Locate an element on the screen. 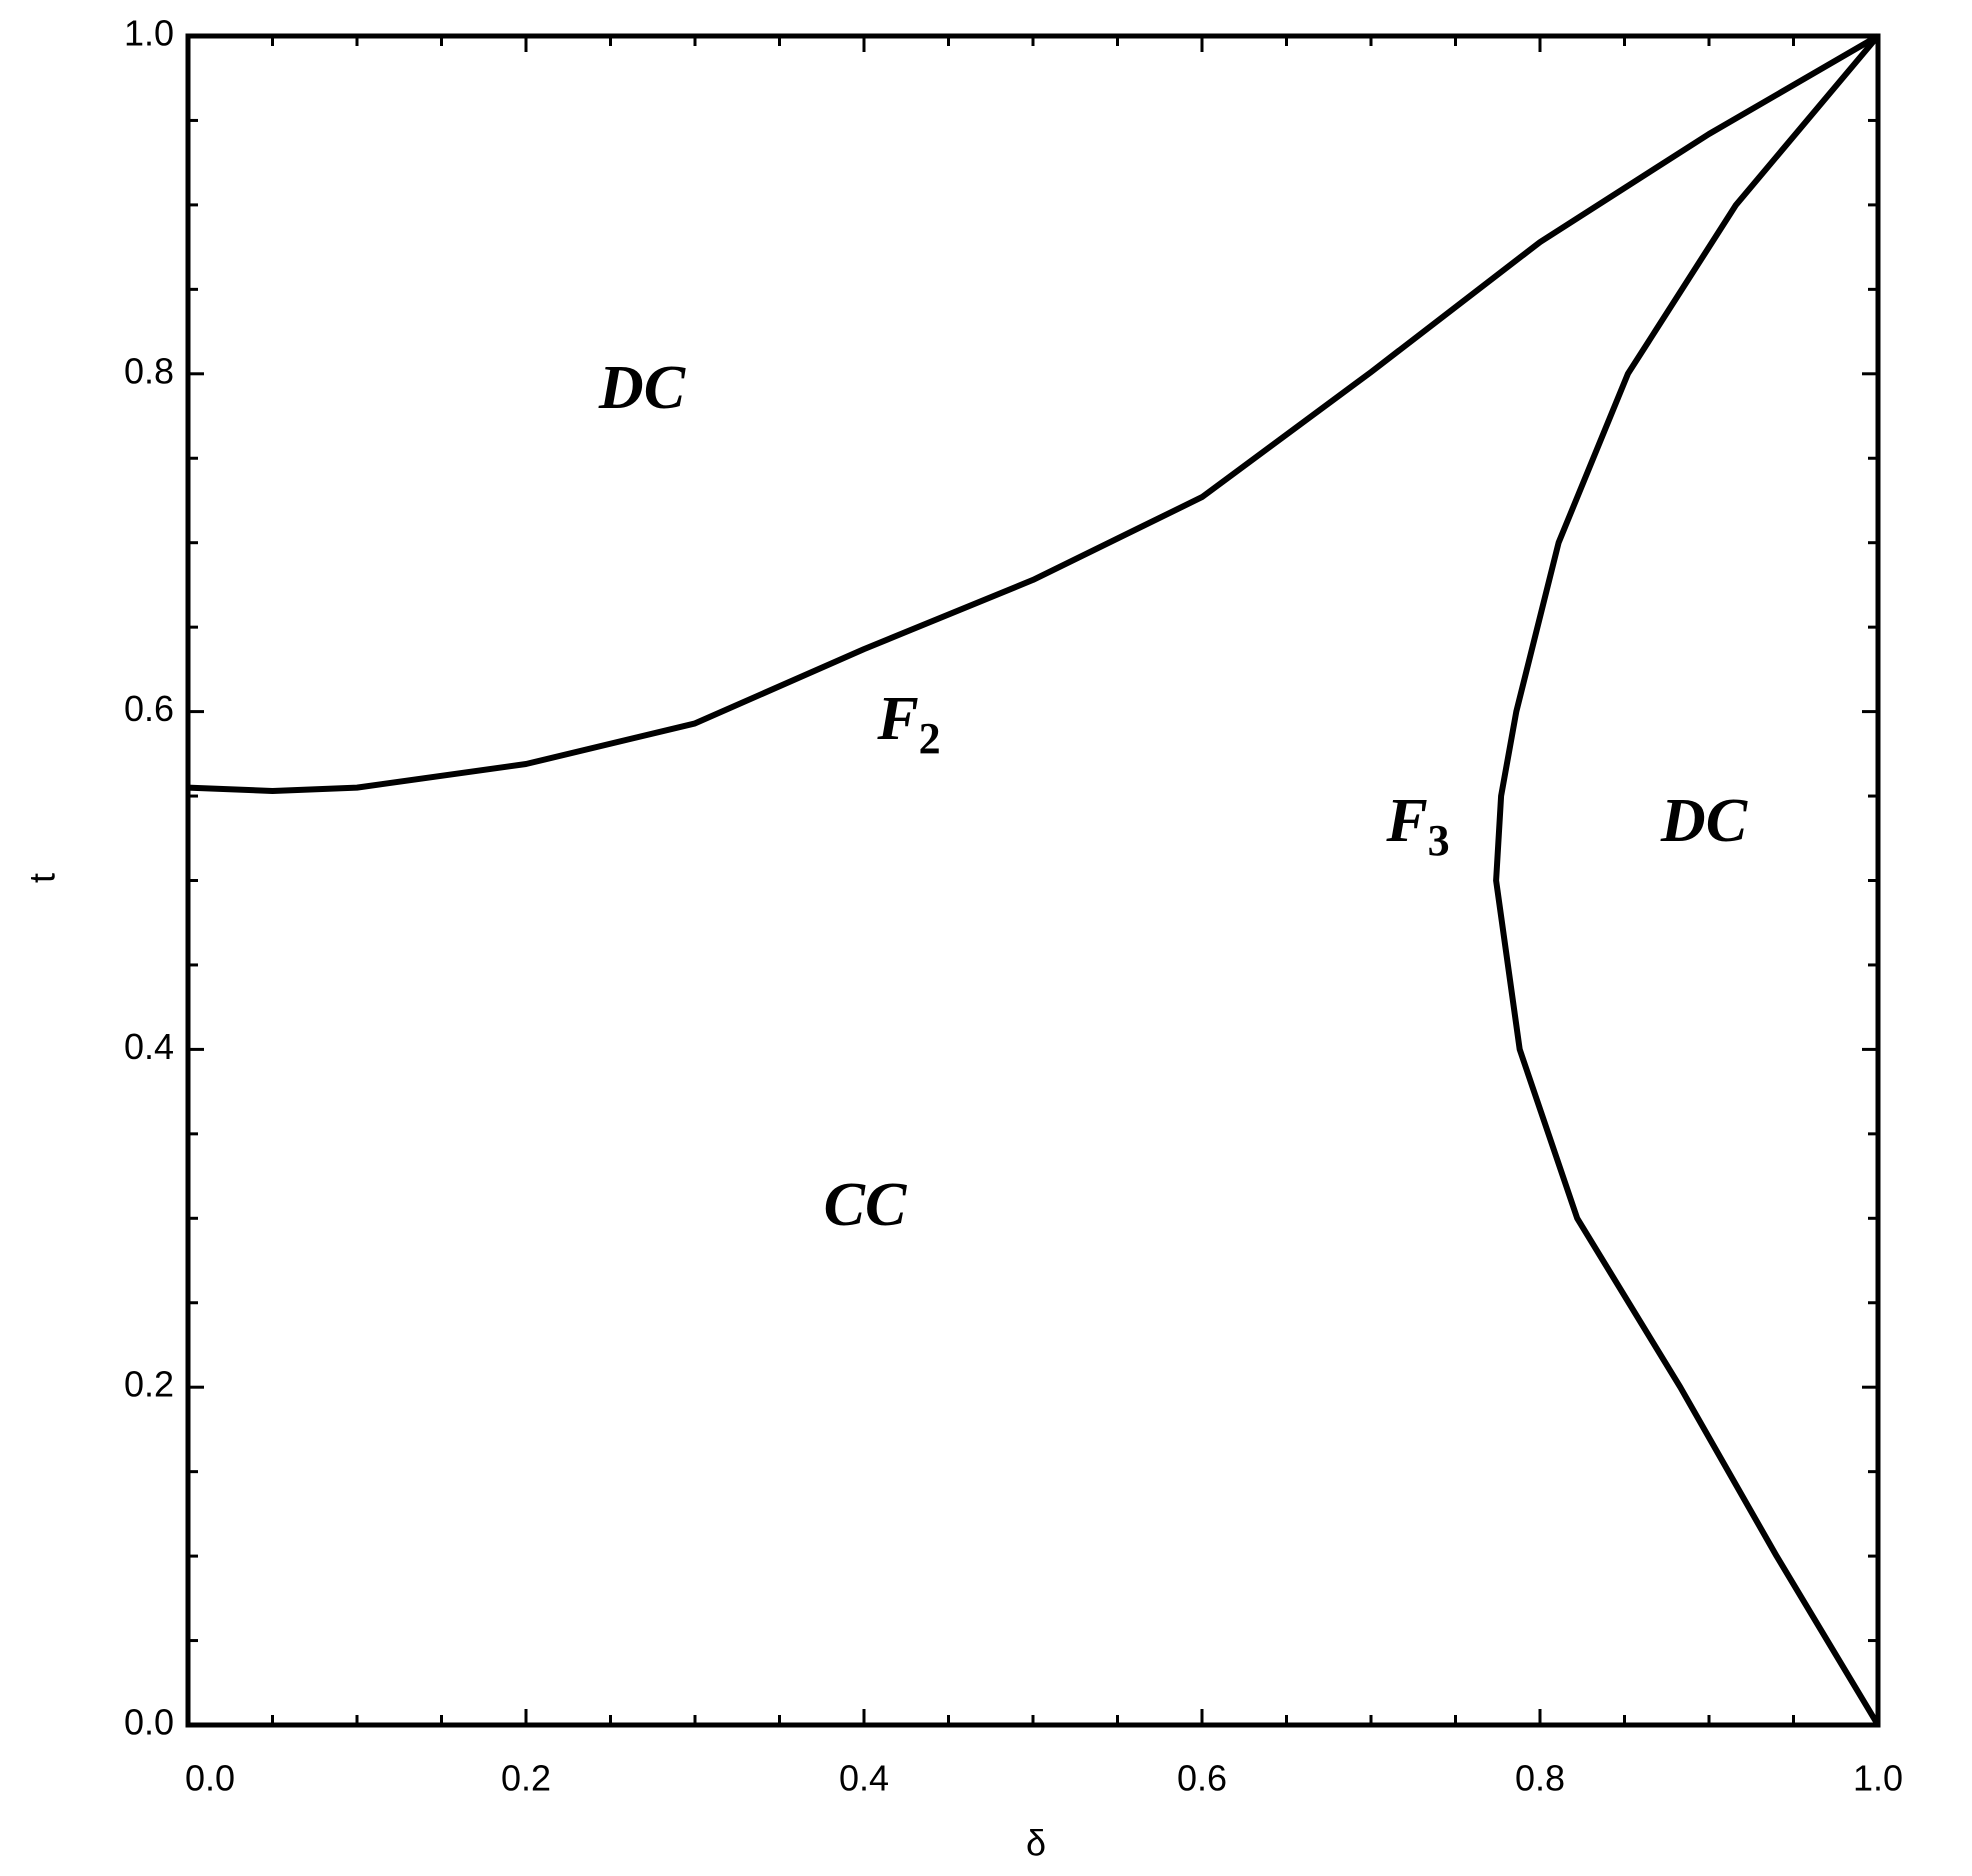  x-tick-label: 0.0 is located at coordinates (210, 1778).